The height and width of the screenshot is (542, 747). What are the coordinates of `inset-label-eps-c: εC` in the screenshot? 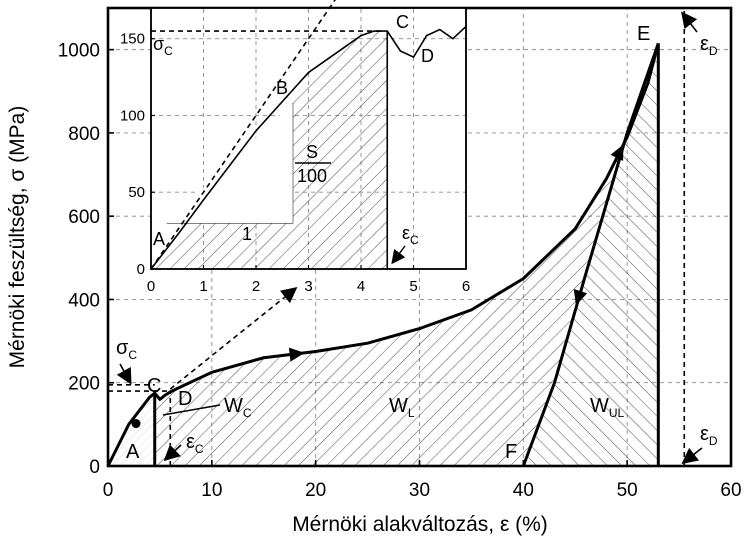 It's located at (410, 235).